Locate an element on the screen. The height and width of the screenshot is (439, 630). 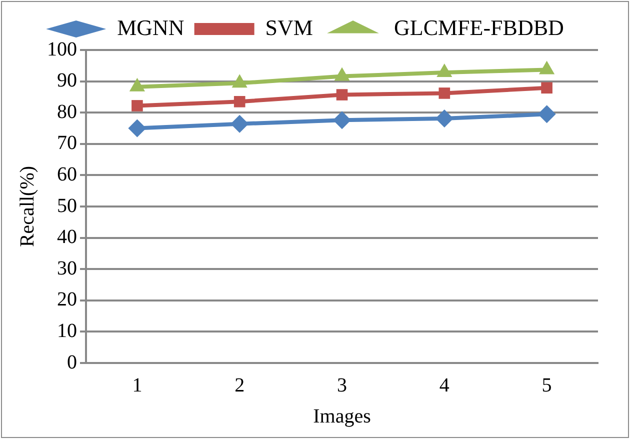
x-tick-label: 3 is located at coordinates (342, 385).